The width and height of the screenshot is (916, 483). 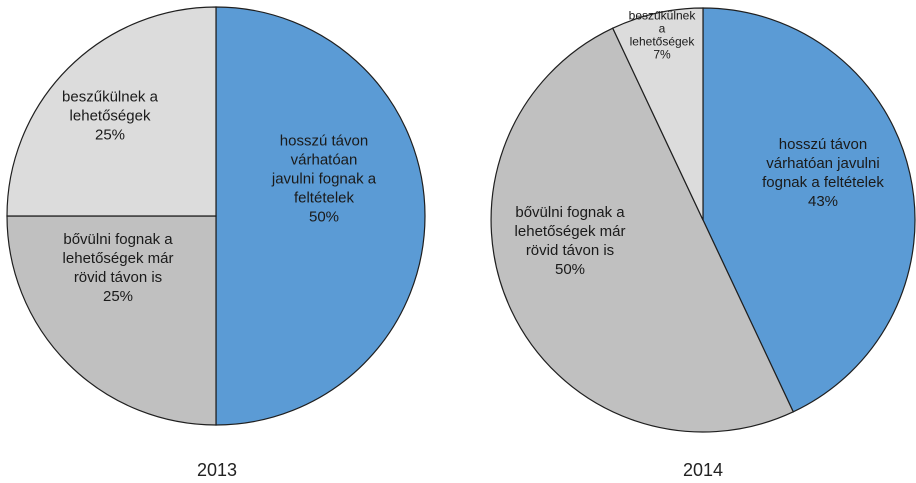 I want to click on pie-2014-caption: 2014, so click(x=703, y=470).